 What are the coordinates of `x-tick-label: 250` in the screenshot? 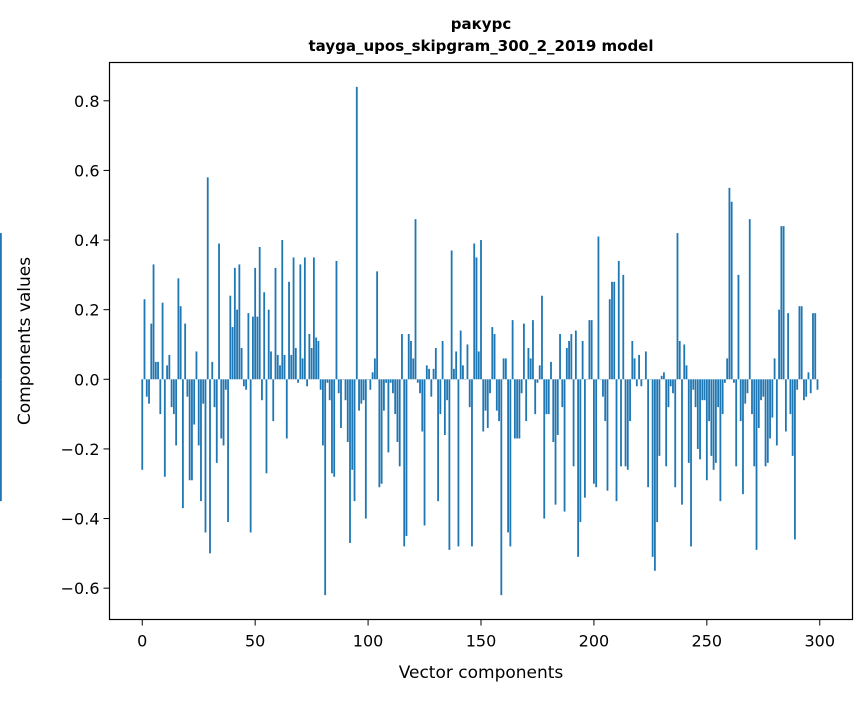 It's located at (707, 641).